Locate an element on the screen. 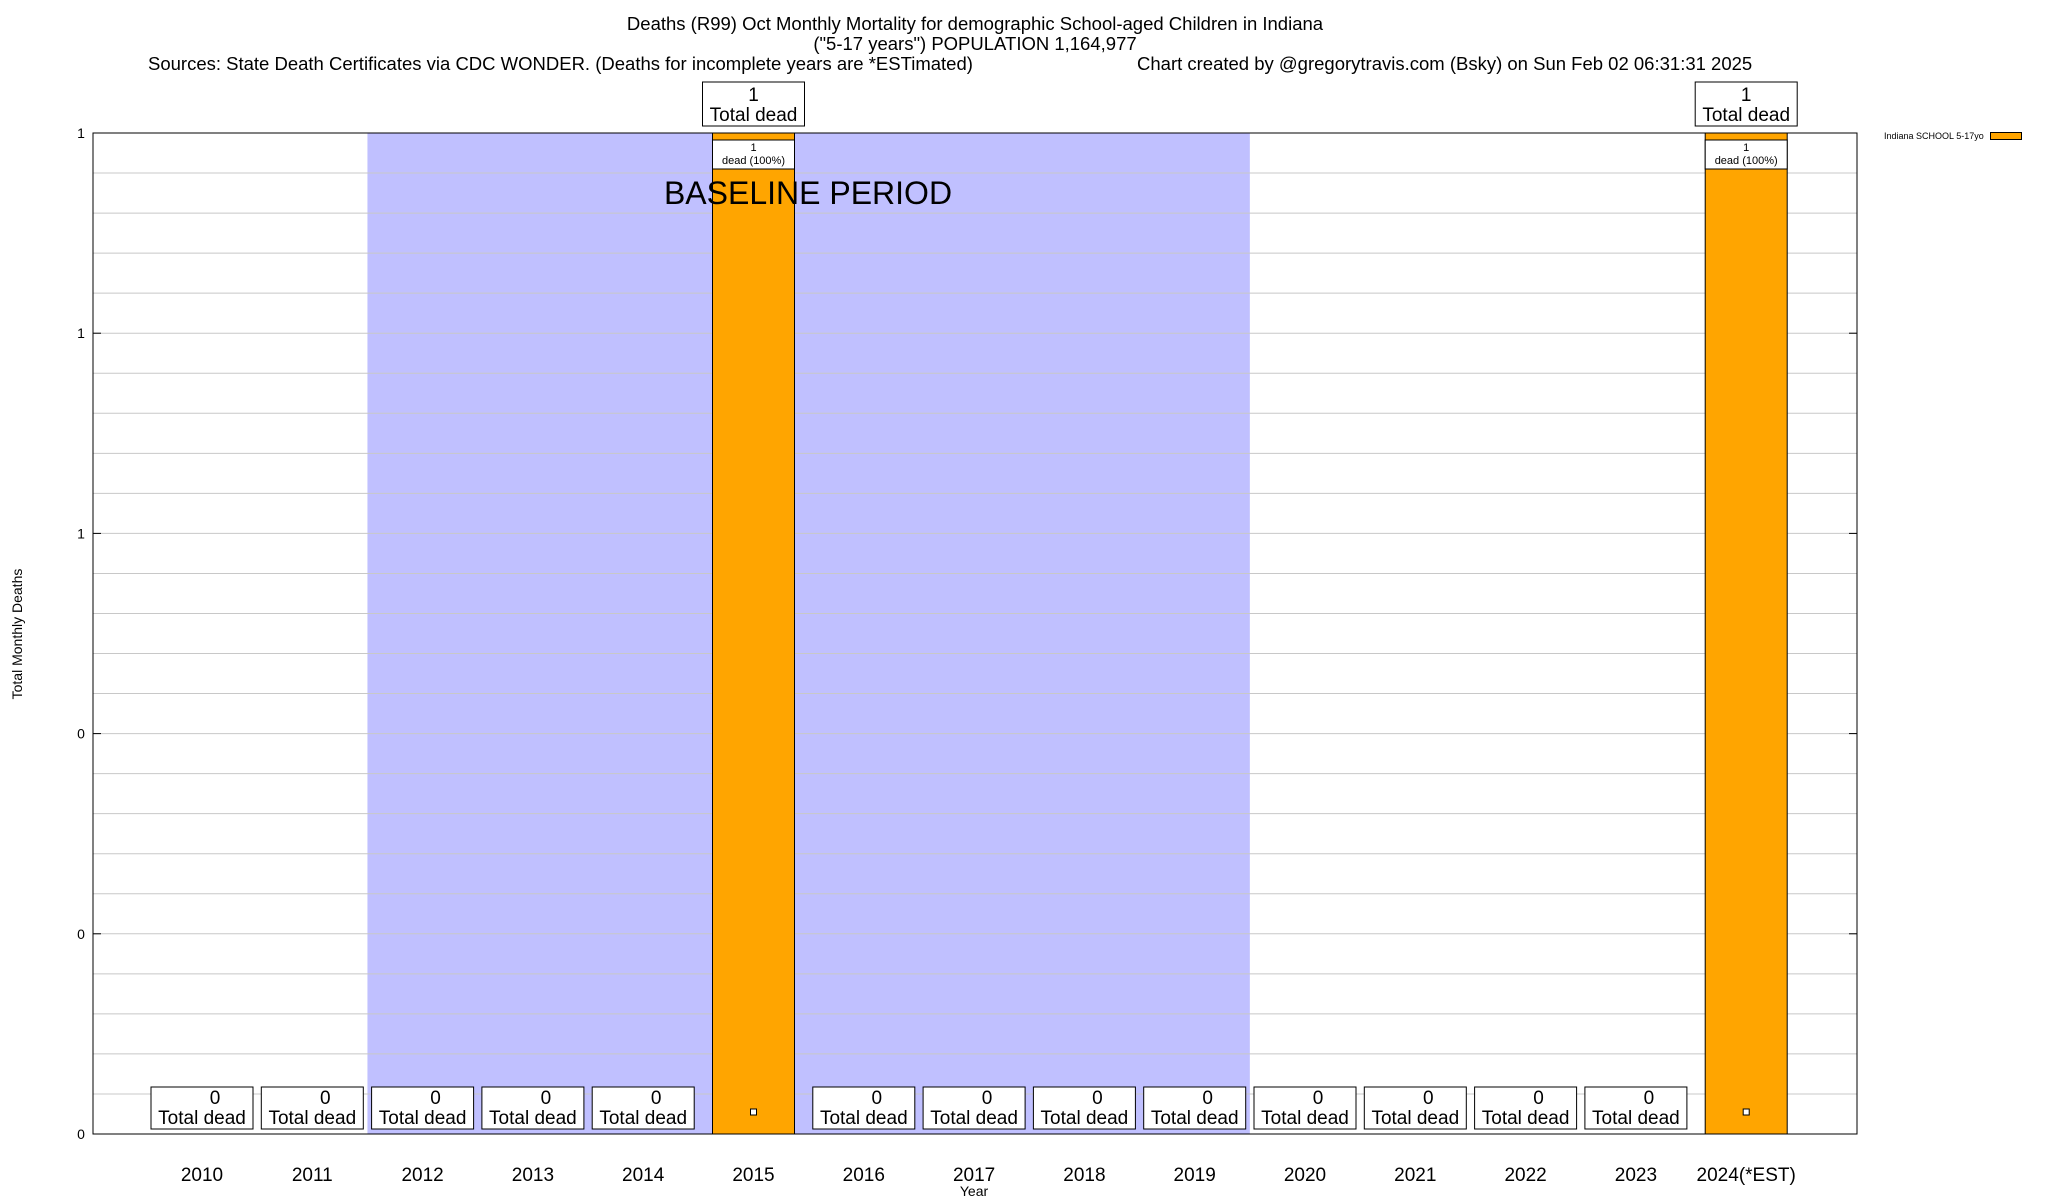 This screenshot has height=1200, width=2048. x-tick-label: 2021 is located at coordinates (1415, 1175).